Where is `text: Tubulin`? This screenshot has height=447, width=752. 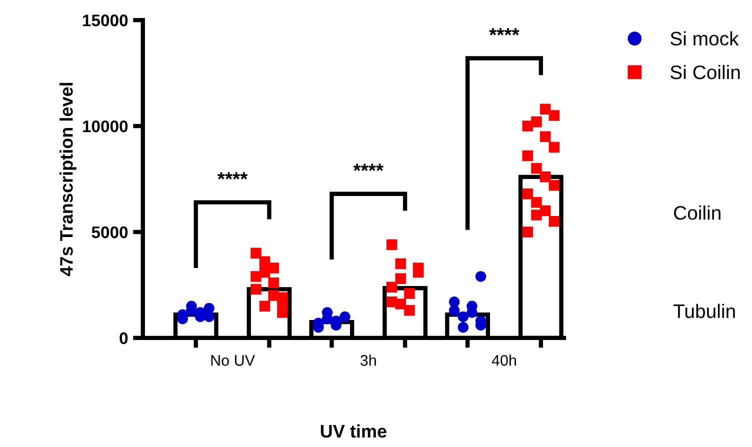
text: Tubulin is located at coordinates (704, 311).